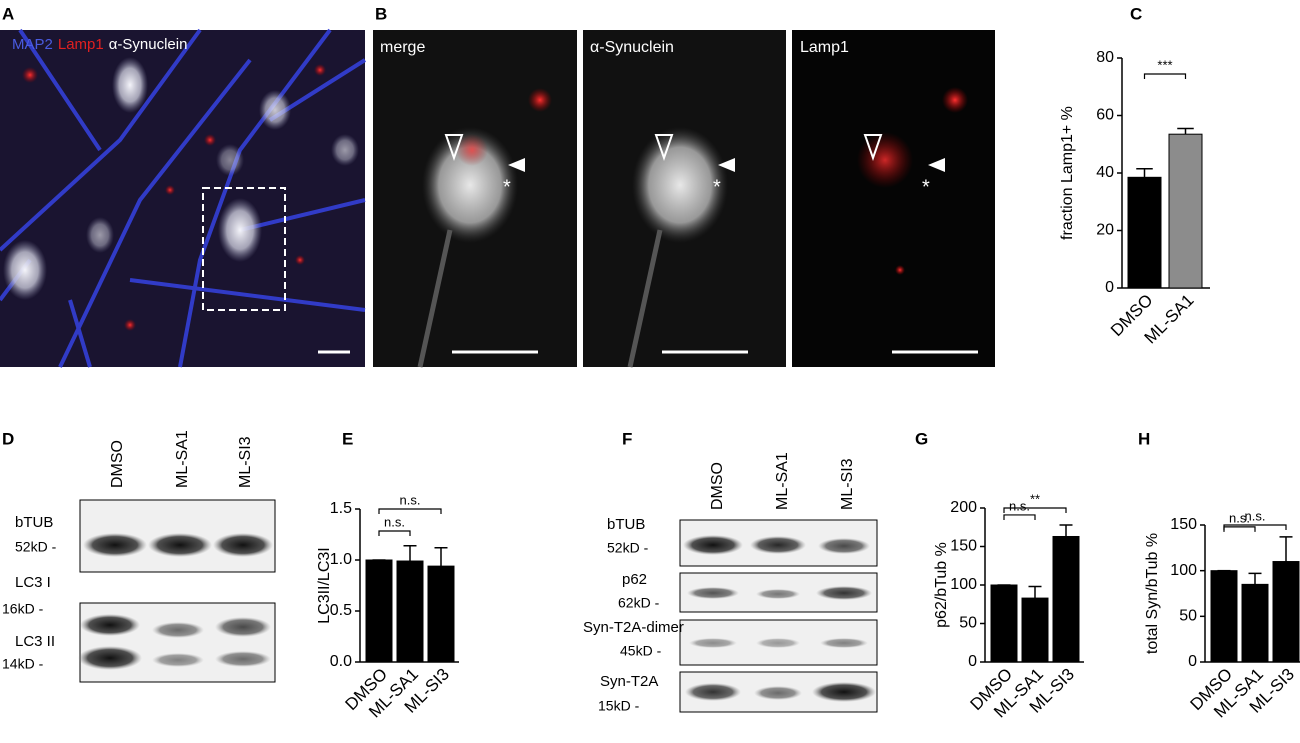 This screenshot has height=743, width=1300. What do you see at coordinates (629, 681) in the screenshot?
I see `band-name: Syn-T2A` at bounding box center [629, 681].